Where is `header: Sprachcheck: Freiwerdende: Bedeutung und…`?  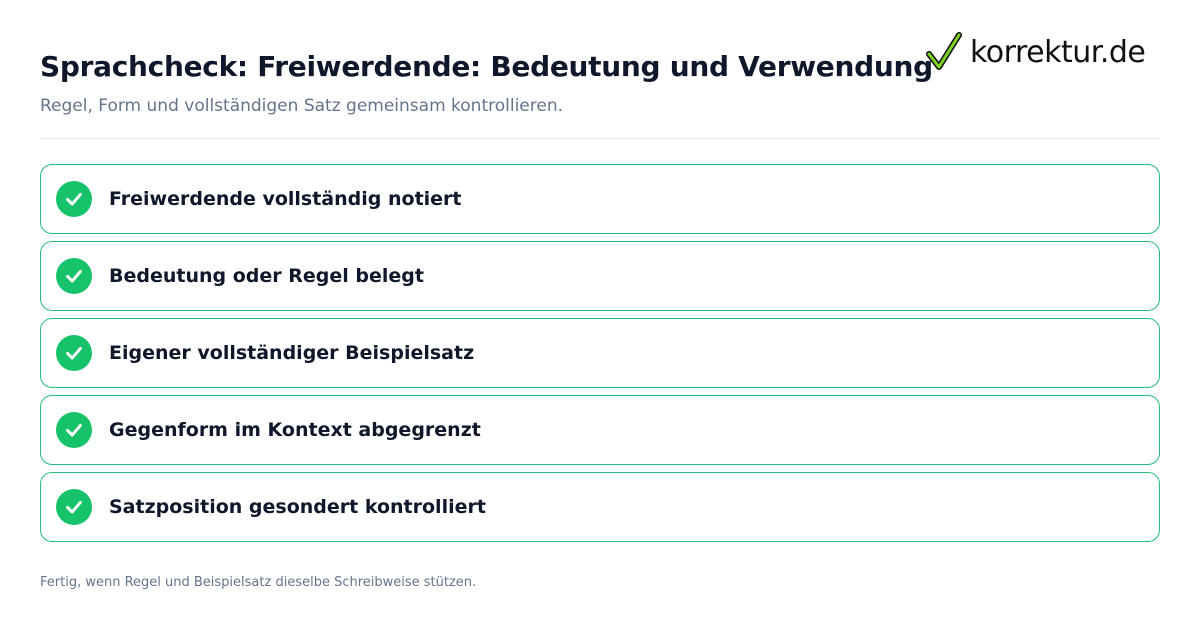 header: Sprachcheck: Freiwerdende: Bedeutung und… is located at coordinates (600, 83).